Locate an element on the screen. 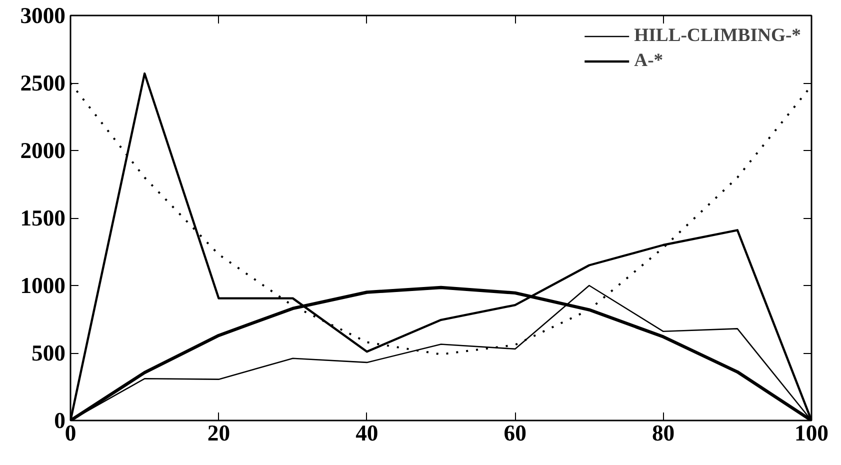 The image size is (841, 465). y-tick-label: 1000 is located at coordinates (43, 285).